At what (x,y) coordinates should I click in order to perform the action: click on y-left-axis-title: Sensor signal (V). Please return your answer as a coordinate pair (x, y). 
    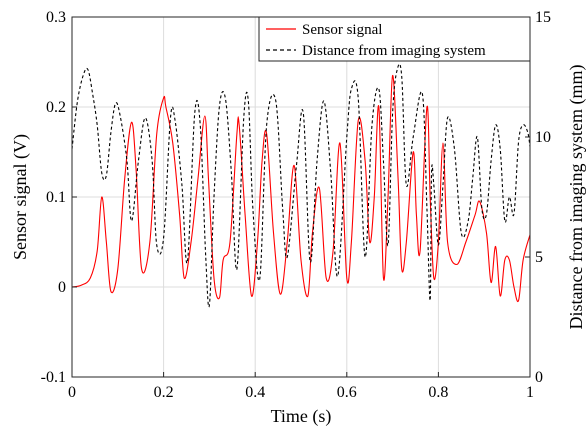
    Looking at the image, I should click on (20, 197).